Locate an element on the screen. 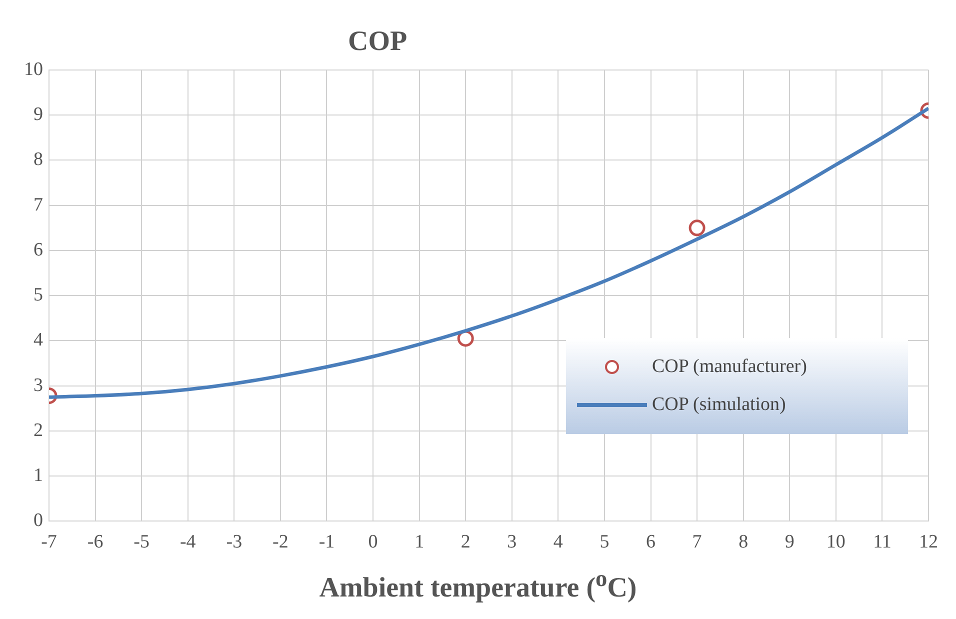  x-tick-label: 11 is located at coordinates (882, 542).